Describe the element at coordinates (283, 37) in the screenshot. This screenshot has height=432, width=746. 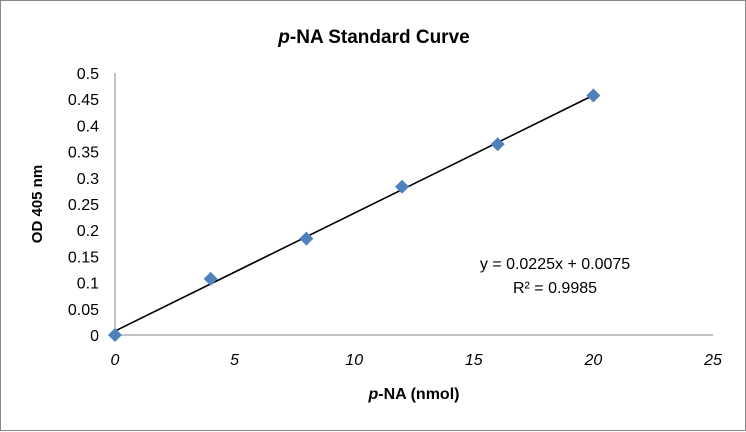
I see `title-italic: p` at that location.